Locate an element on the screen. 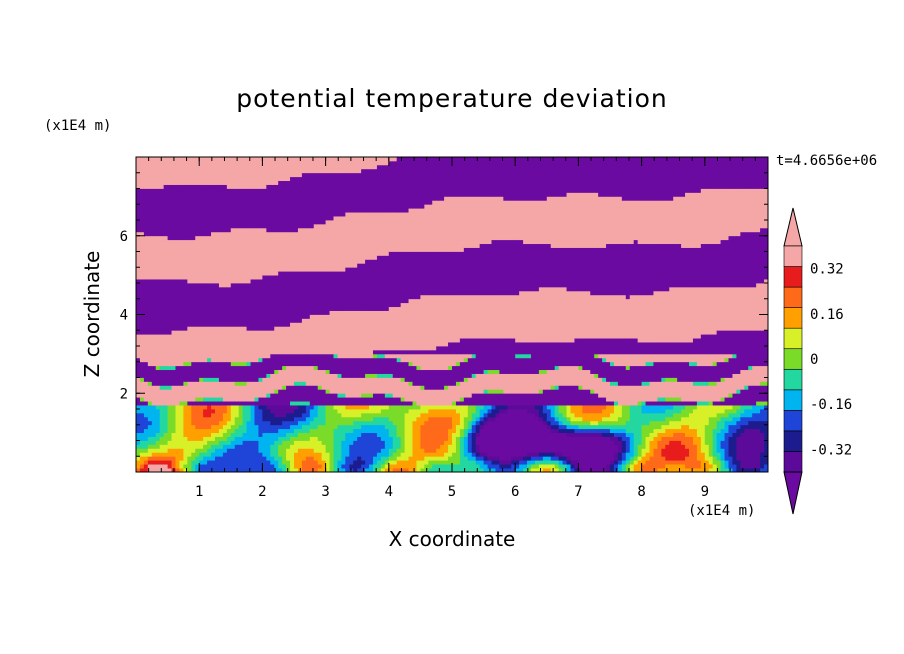 Image resolution: width=904 pixels, height=654 pixels. z-axis-unit: (x1E4 m) is located at coordinates (78, 126).